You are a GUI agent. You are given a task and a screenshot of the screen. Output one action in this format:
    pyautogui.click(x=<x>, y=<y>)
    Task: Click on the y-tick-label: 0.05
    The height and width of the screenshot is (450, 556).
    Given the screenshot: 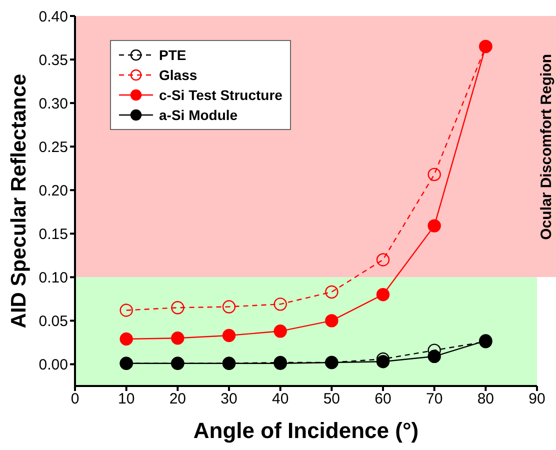 What is the action you would take?
    pyautogui.click(x=53, y=321)
    